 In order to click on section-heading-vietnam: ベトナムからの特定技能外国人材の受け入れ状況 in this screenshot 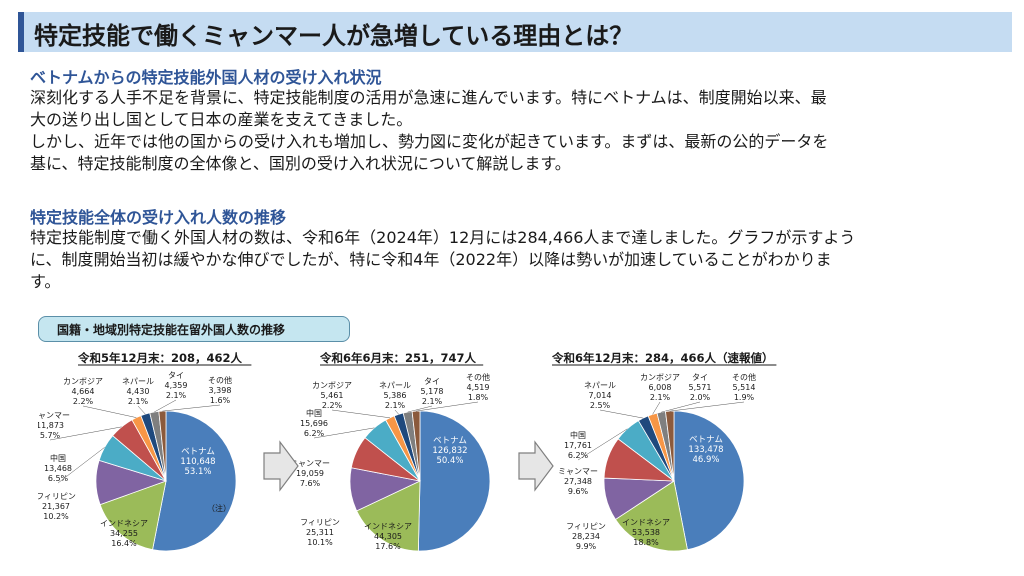, I will do `click(206, 77)`.